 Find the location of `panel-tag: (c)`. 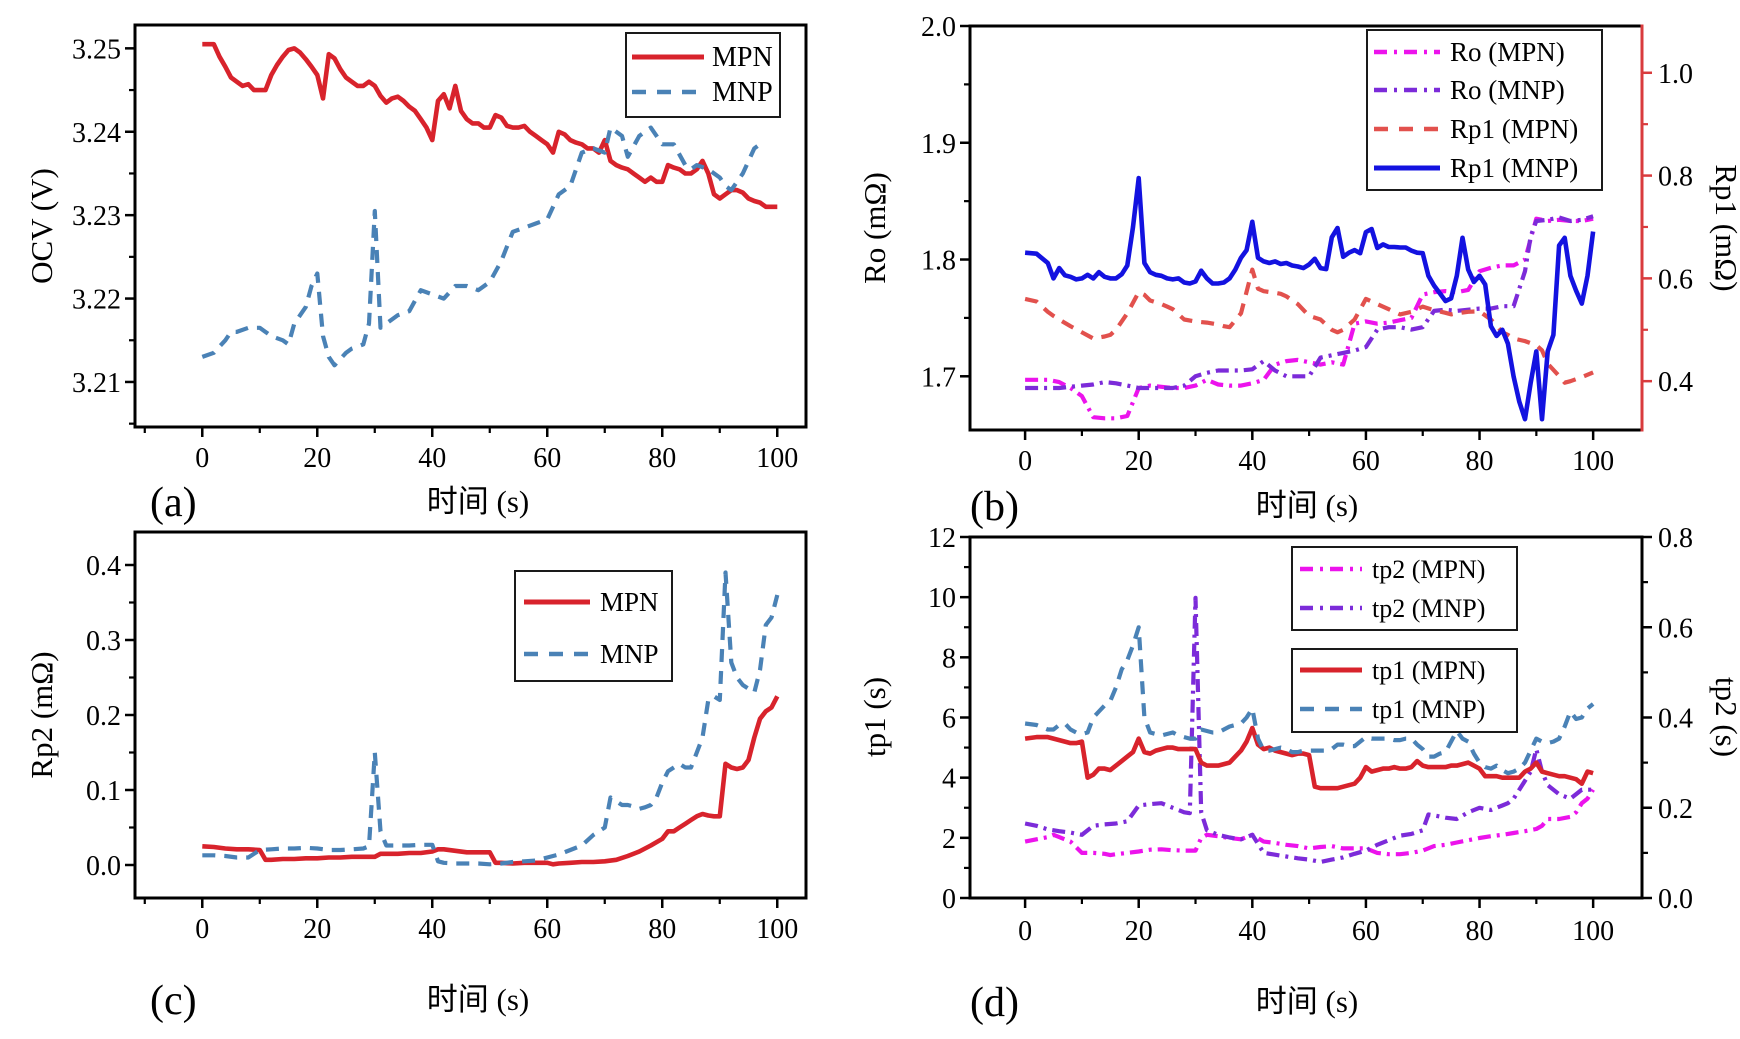

panel-tag: (c) is located at coordinates (173, 1001).